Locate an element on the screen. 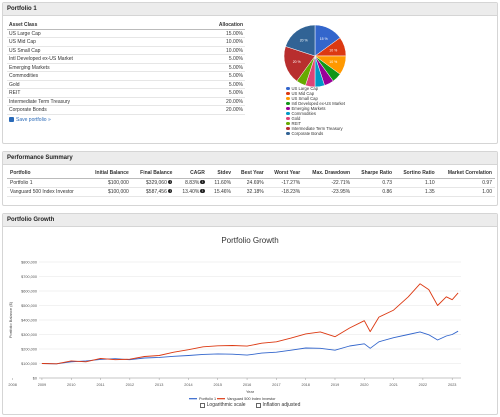  performance-cell-value: -23.95% is located at coordinates (341, 191).